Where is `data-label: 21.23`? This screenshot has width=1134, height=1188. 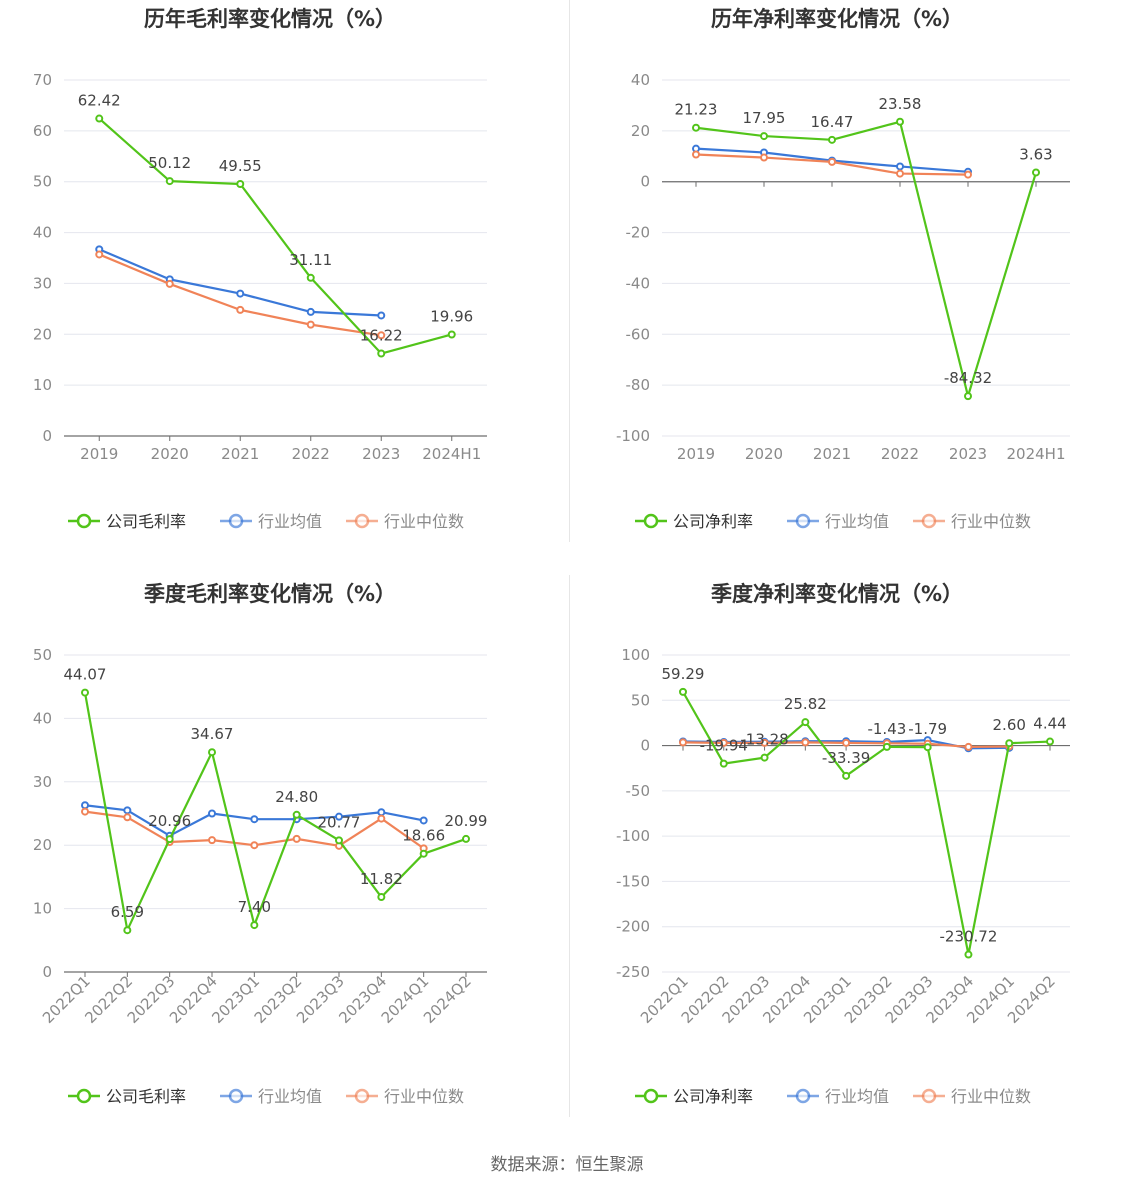 data-label: 21.23 is located at coordinates (696, 110).